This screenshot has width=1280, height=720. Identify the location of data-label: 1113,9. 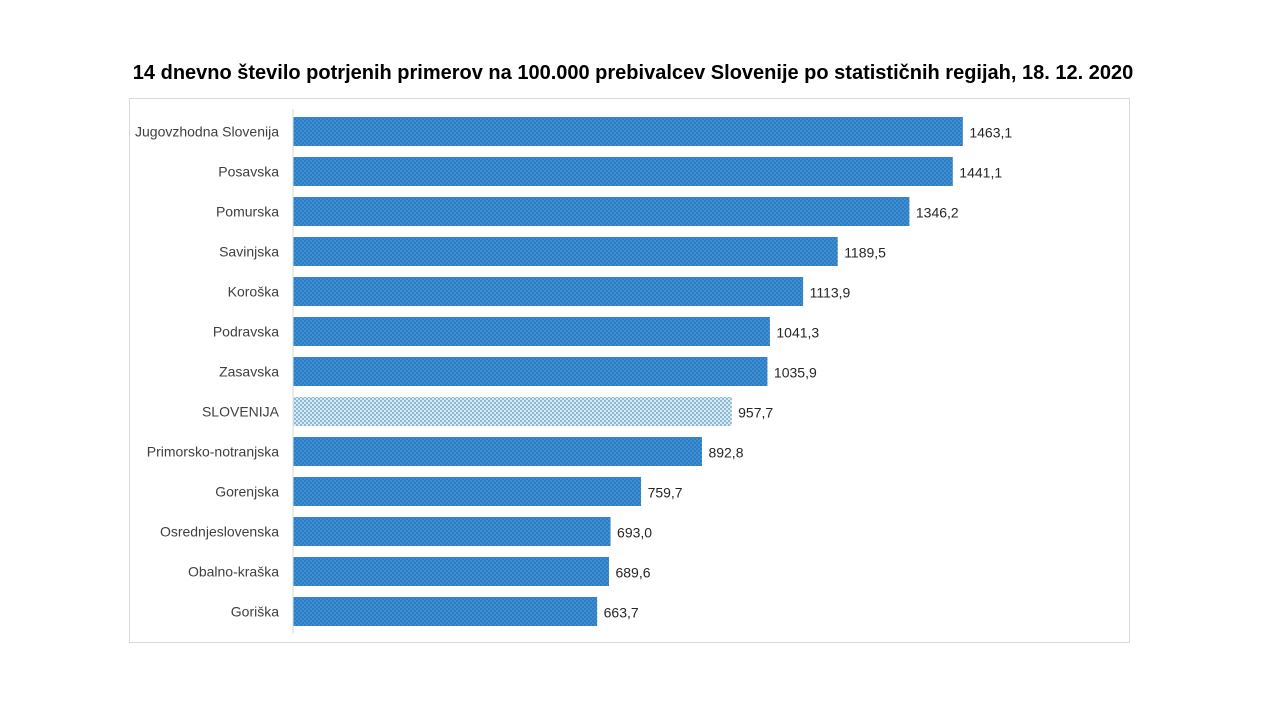
(830, 293).